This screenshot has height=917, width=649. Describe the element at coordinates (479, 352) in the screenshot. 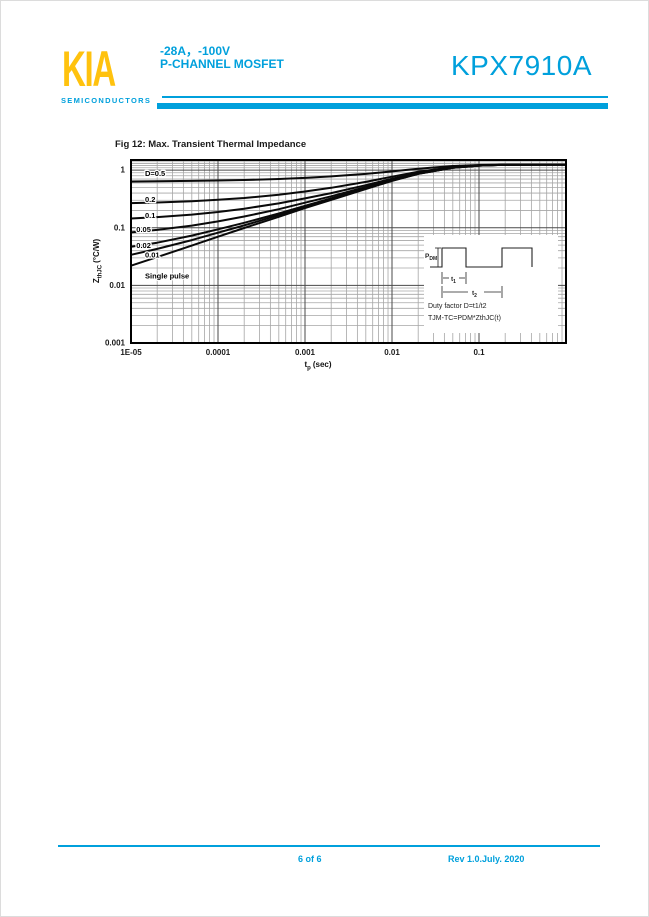

I see `x-tick-label: 0.1` at that location.